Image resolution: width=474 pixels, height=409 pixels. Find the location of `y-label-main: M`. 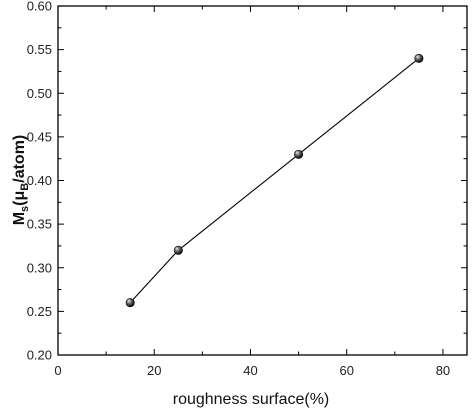

y-label-main: M is located at coordinates (19, 218).